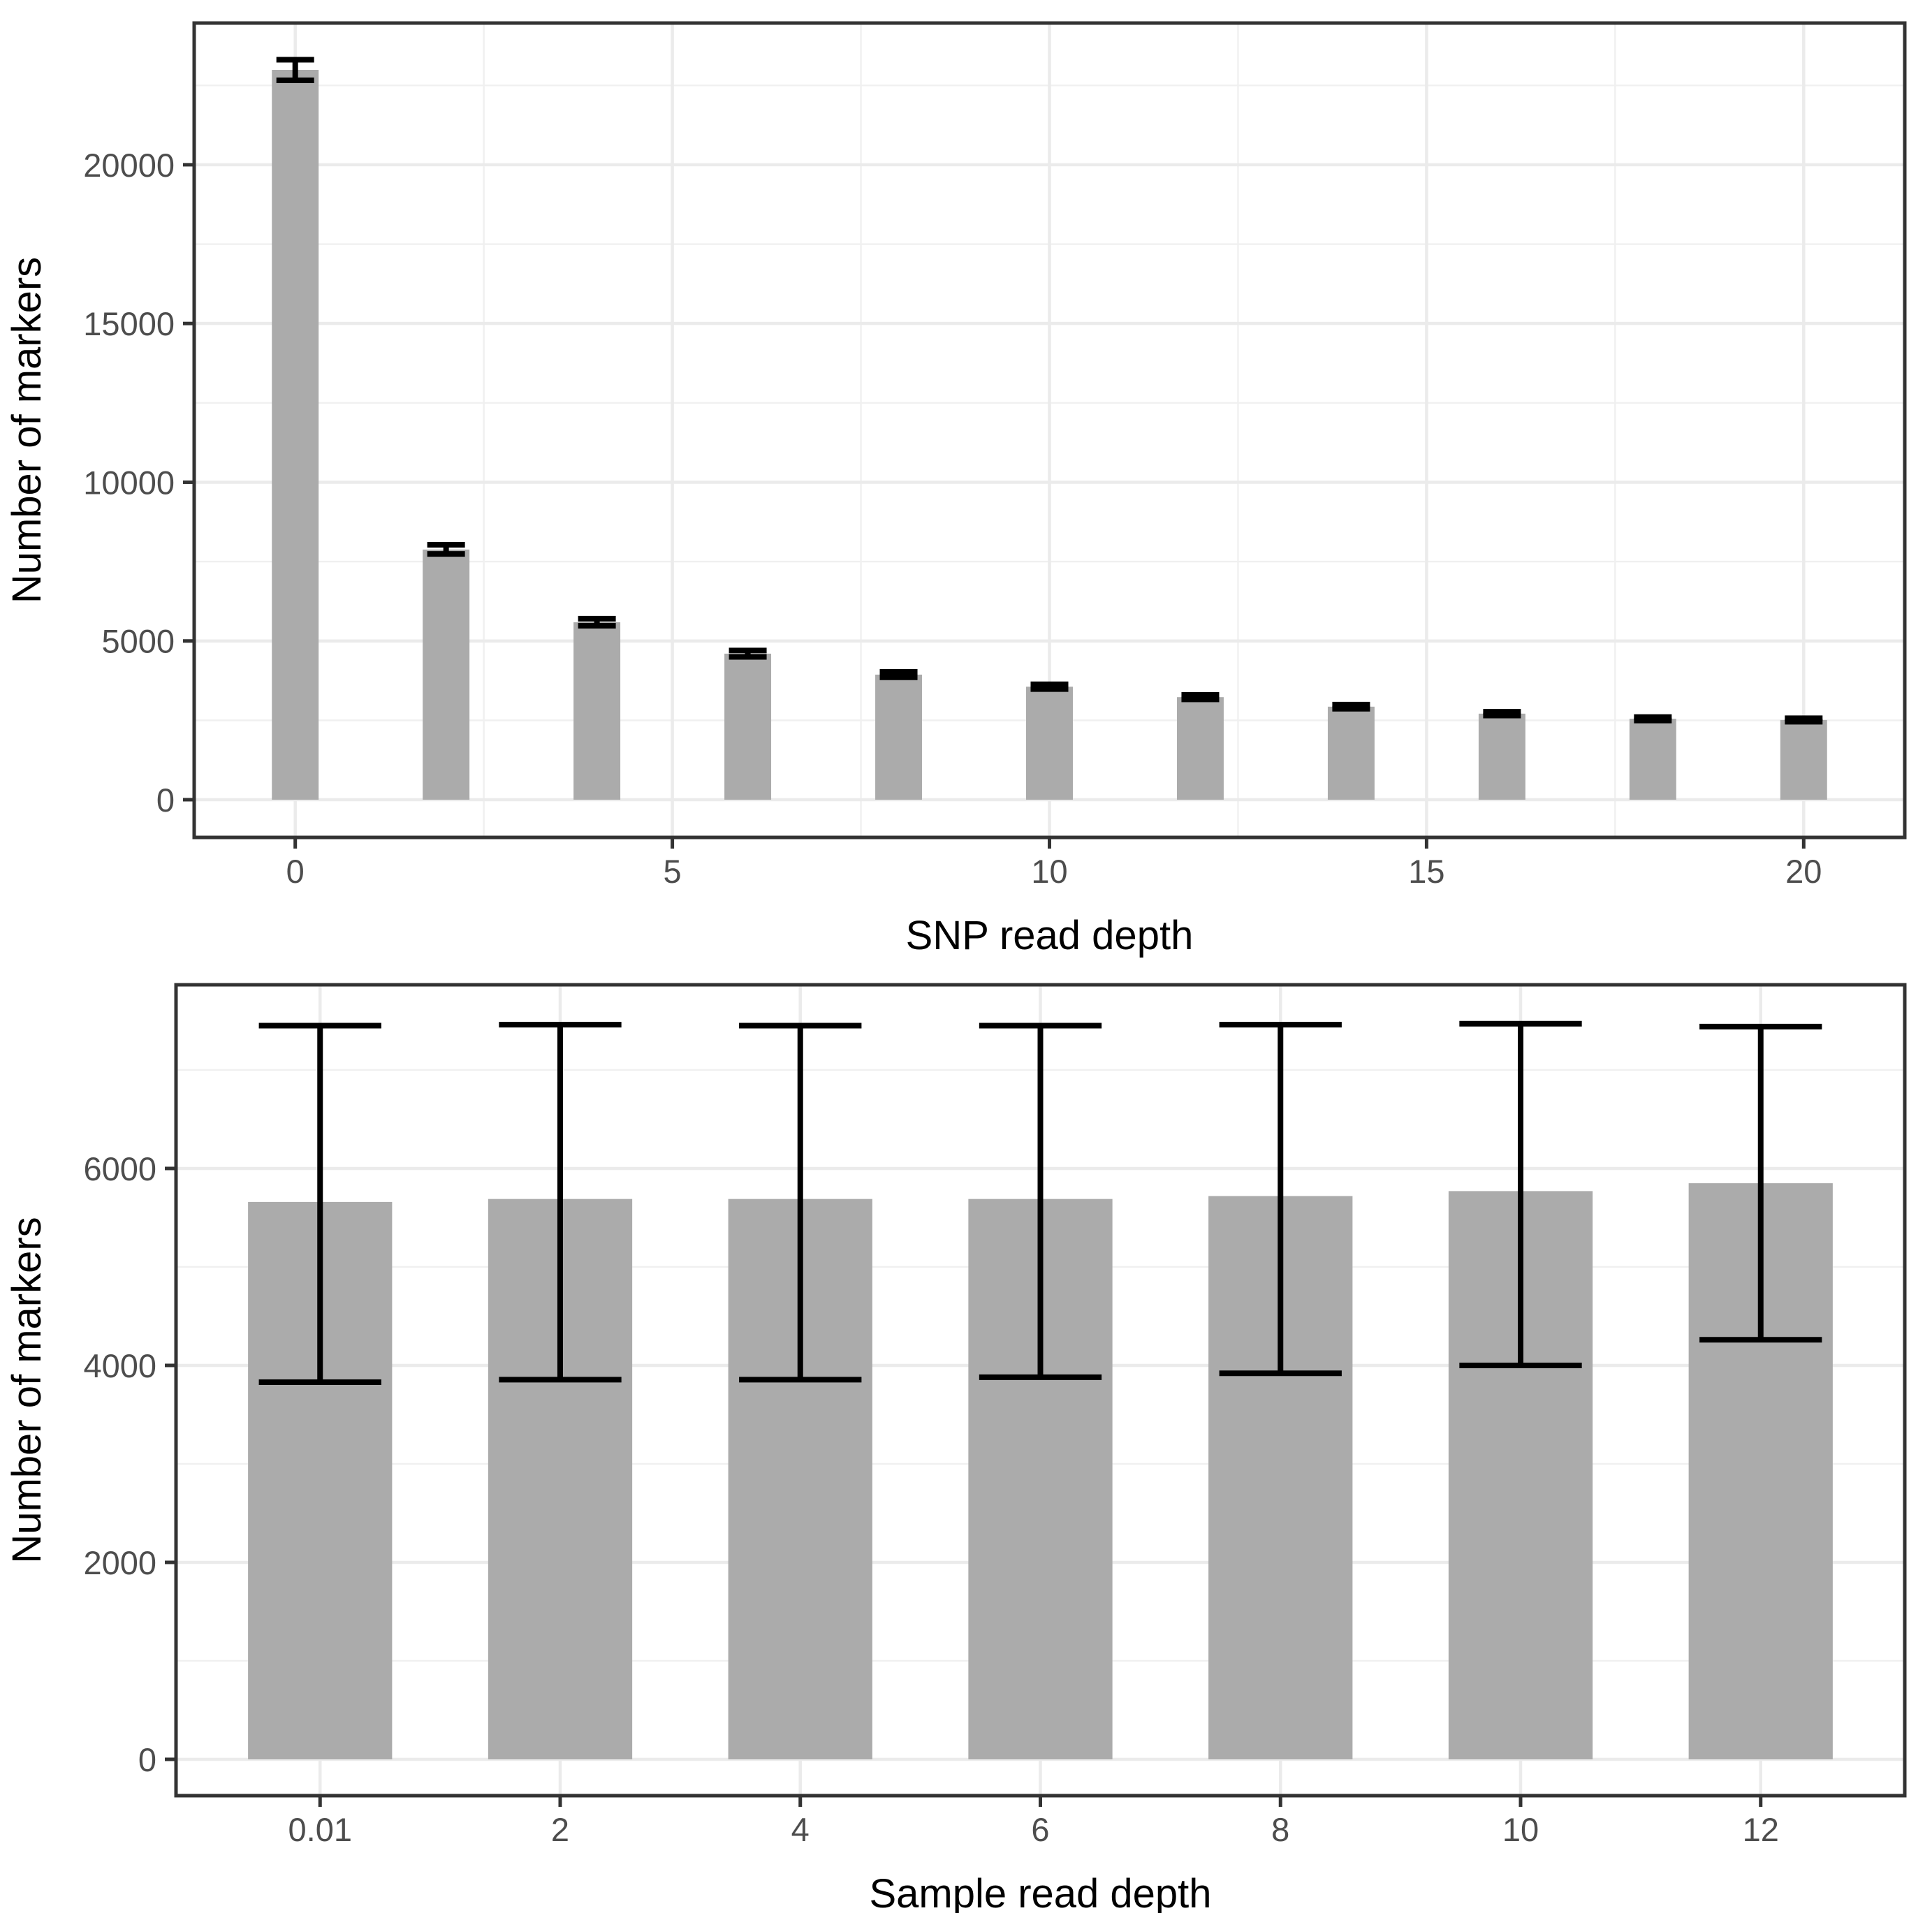 Image resolution: width=1932 pixels, height=1913 pixels. I want to click on x-tick-label: 2, so click(560, 1830).